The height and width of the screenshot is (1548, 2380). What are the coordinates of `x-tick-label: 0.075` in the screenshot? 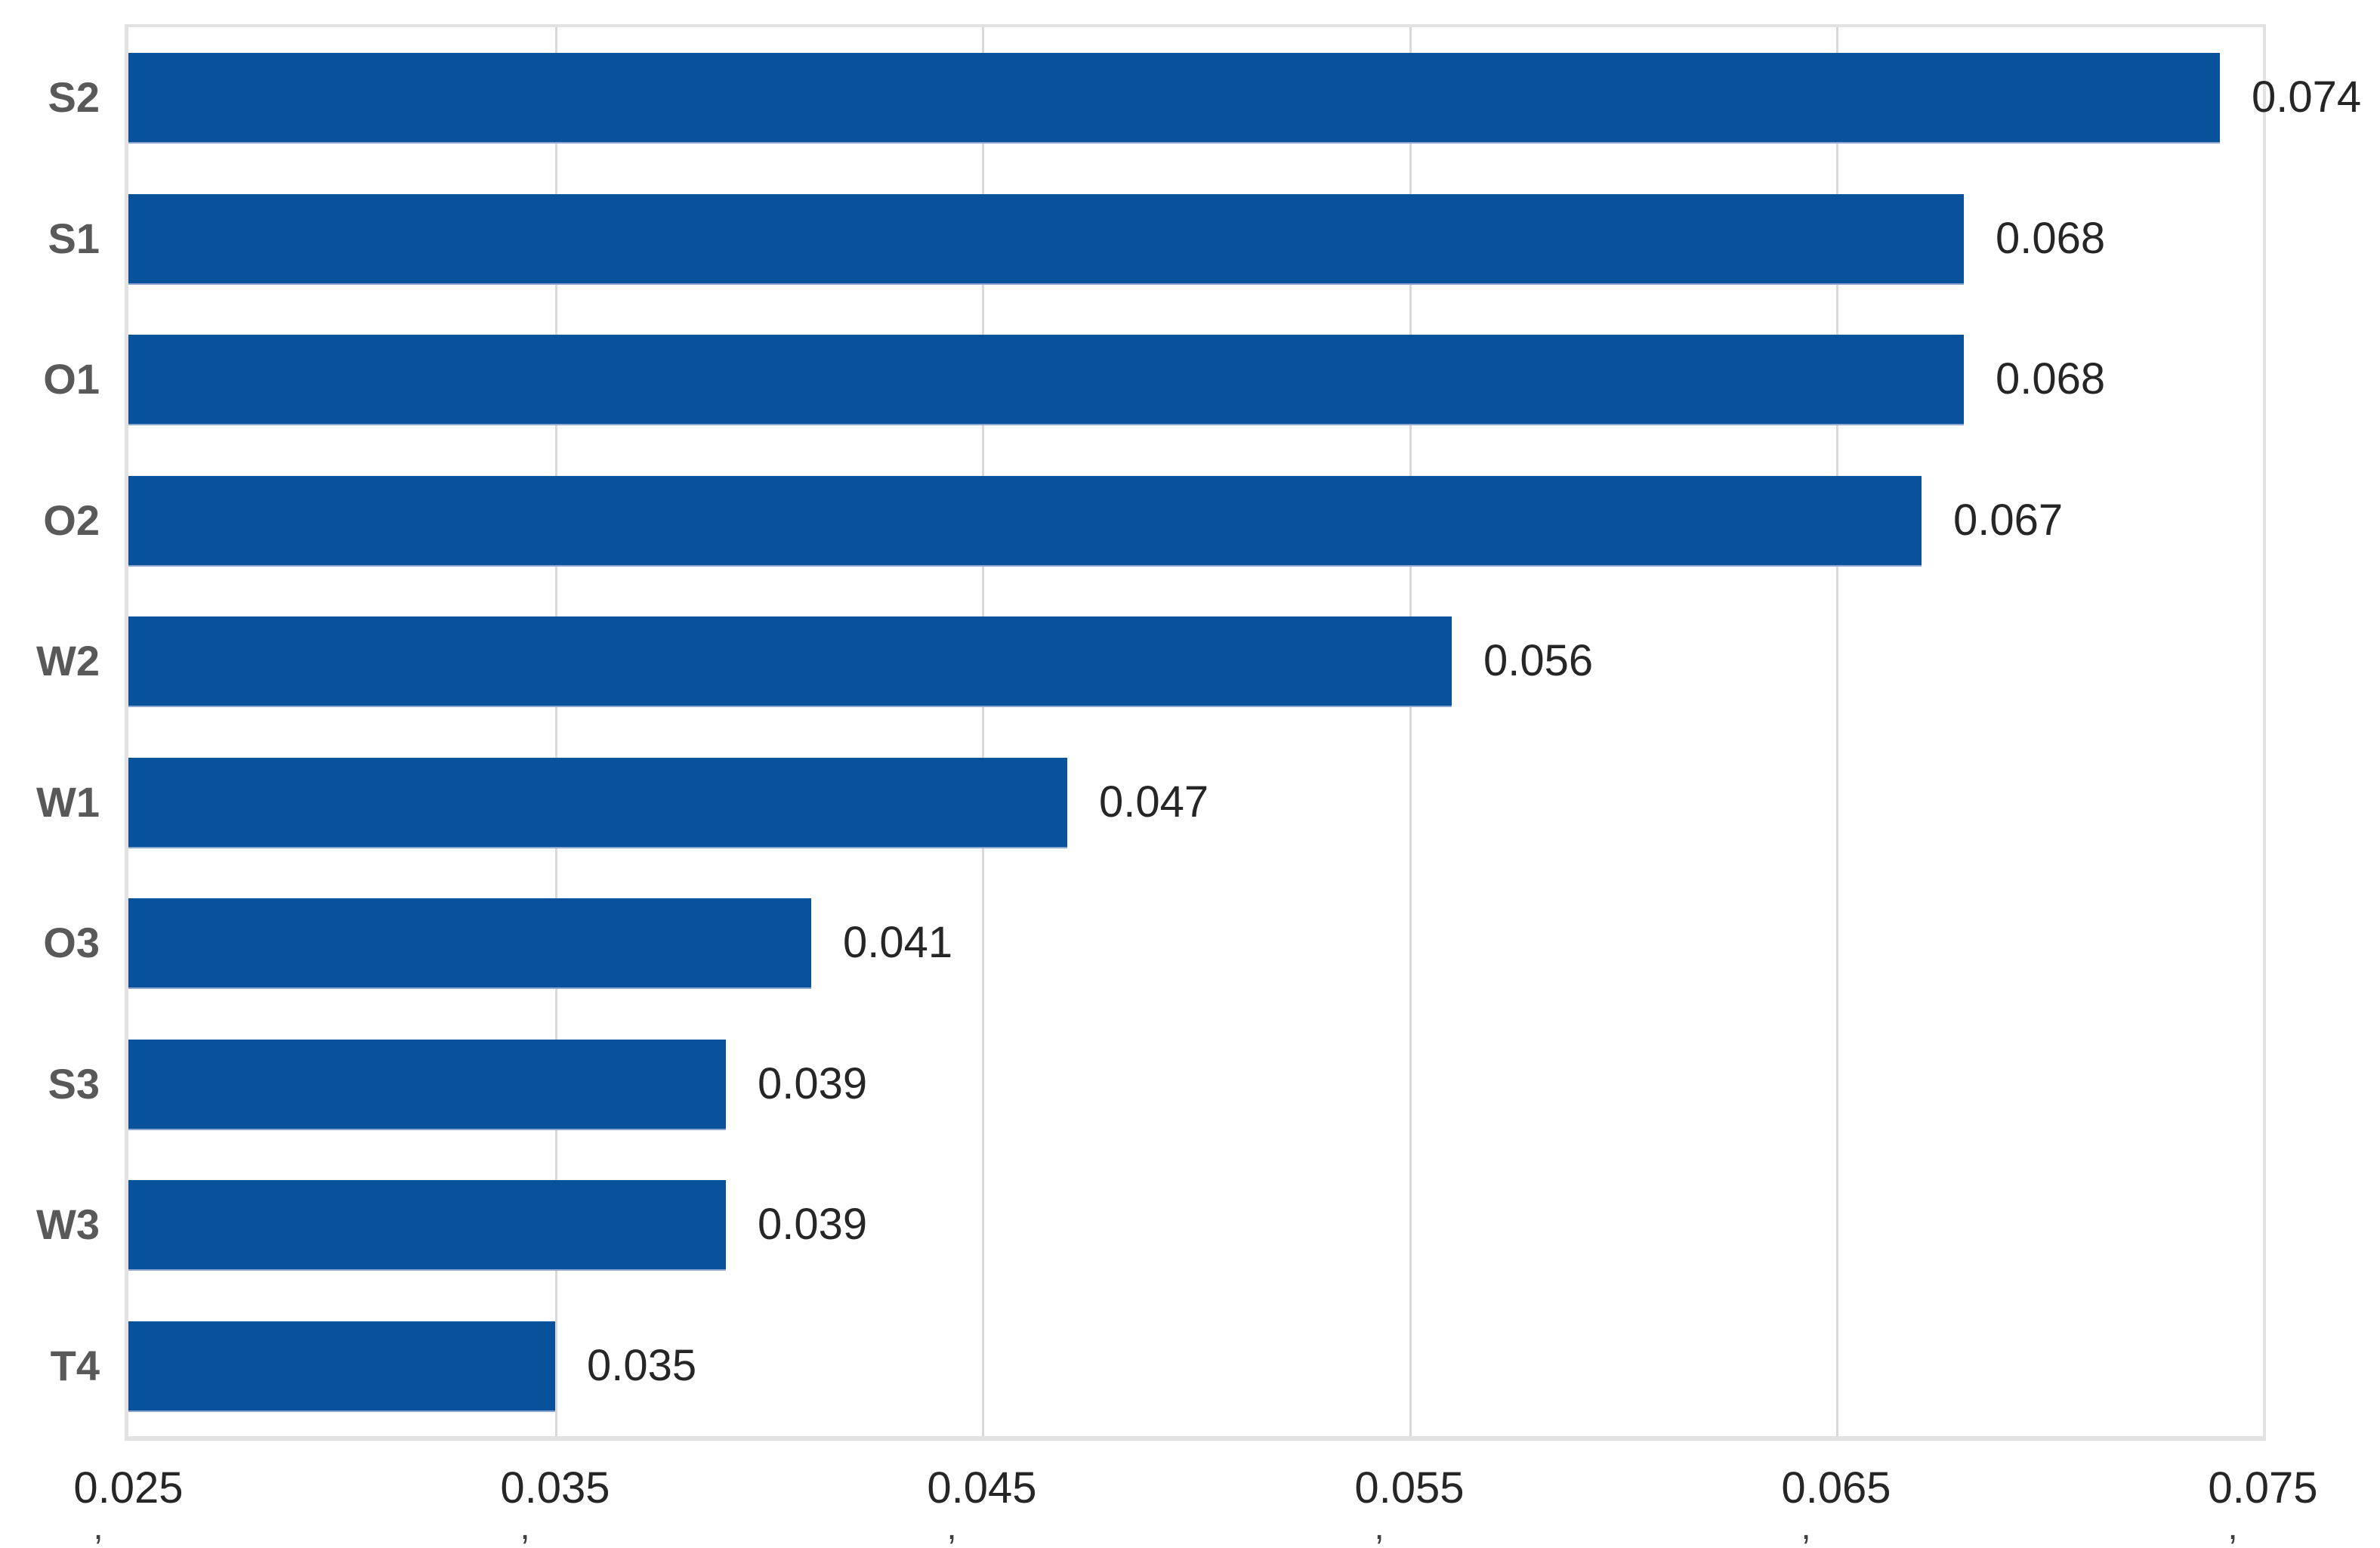 It's located at (2263, 1487).